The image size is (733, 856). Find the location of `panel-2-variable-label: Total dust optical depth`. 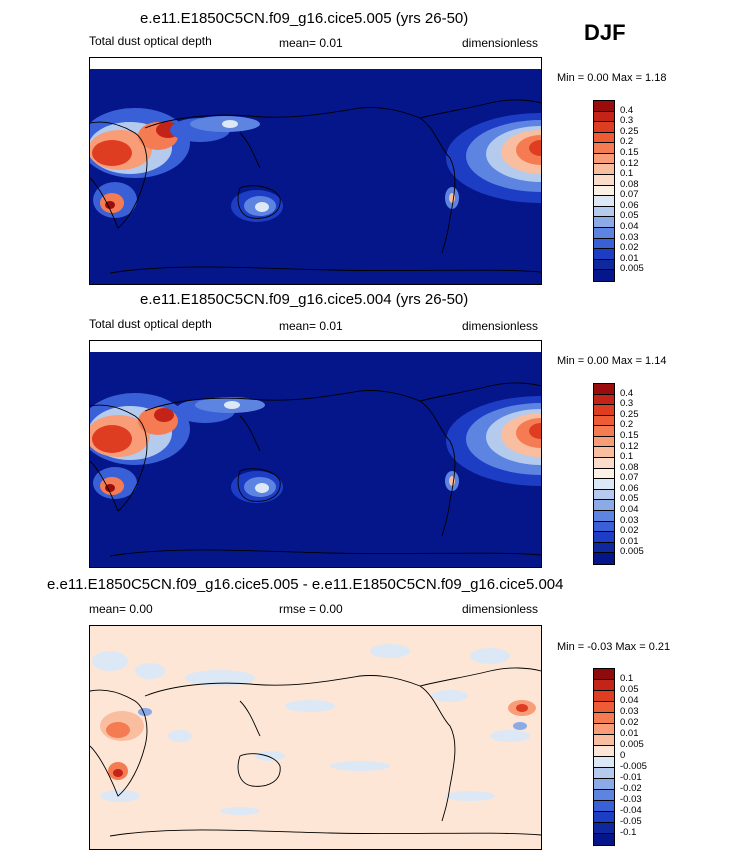

panel-2-variable-label: Total dust optical depth is located at coordinates (150, 324).